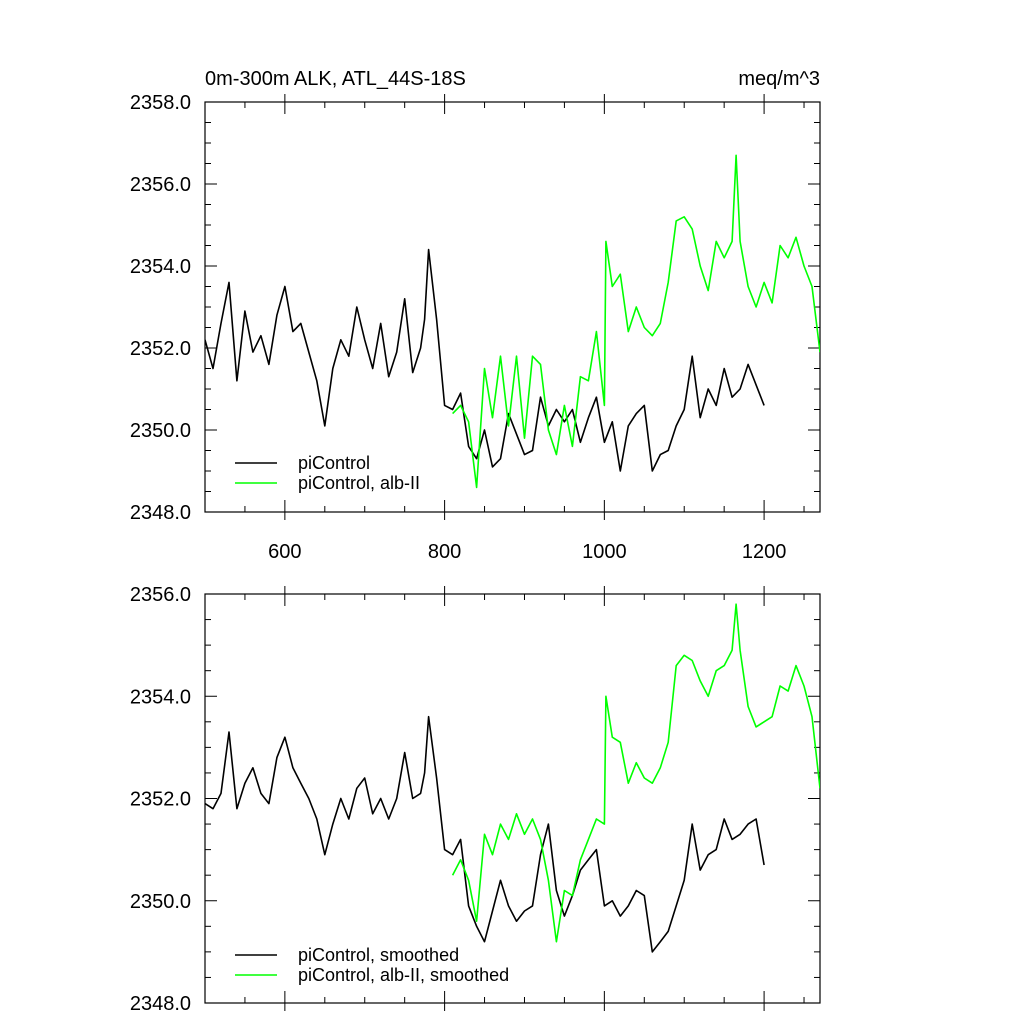 Image resolution: width=1024 pixels, height=1024 pixels. Describe the element at coordinates (604, 552) in the screenshot. I see `x-tick-label: 1000` at that location.